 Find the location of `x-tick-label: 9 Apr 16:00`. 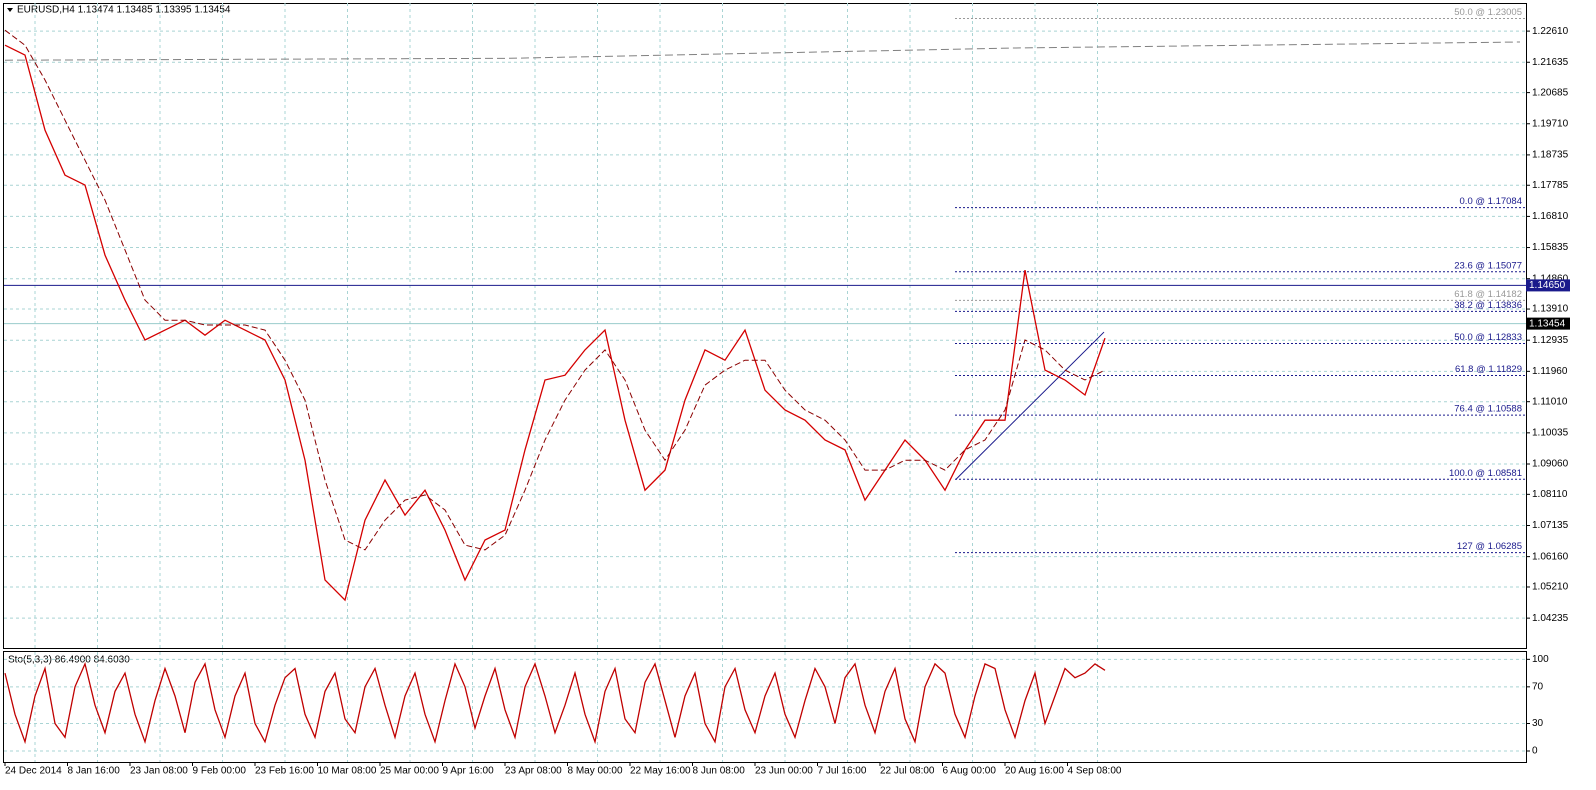

x-tick-label: 9 Apr 16:00 is located at coordinates (469, 771).